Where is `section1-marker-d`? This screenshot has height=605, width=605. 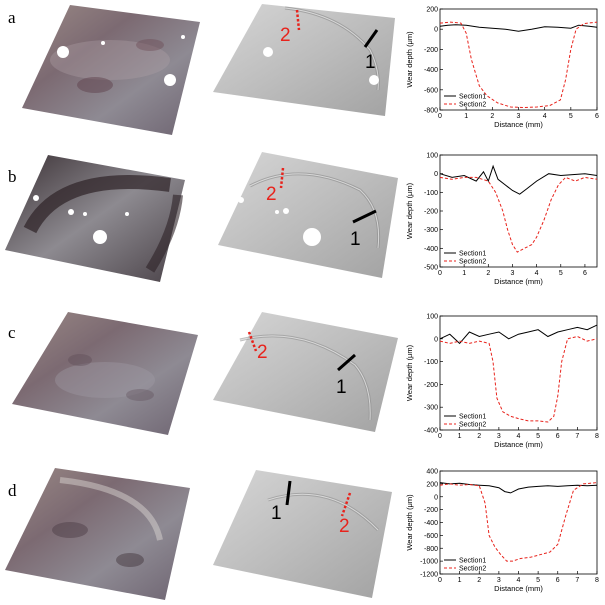 section1-marker-d is located at coordinates (288, 493).